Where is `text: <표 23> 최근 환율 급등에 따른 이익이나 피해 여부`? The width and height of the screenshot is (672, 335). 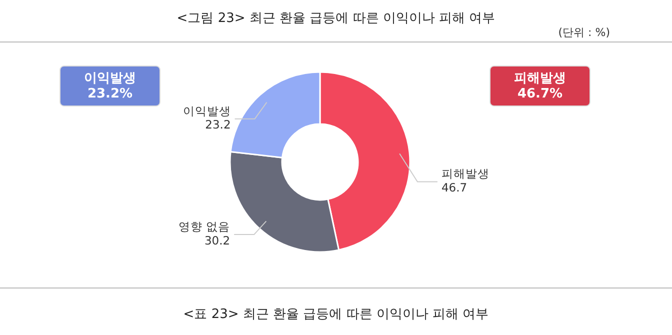
text: <표 23> 최근 환율 급등에 따른 이익이나 피해 여부 is located at coordinates (336, 314).